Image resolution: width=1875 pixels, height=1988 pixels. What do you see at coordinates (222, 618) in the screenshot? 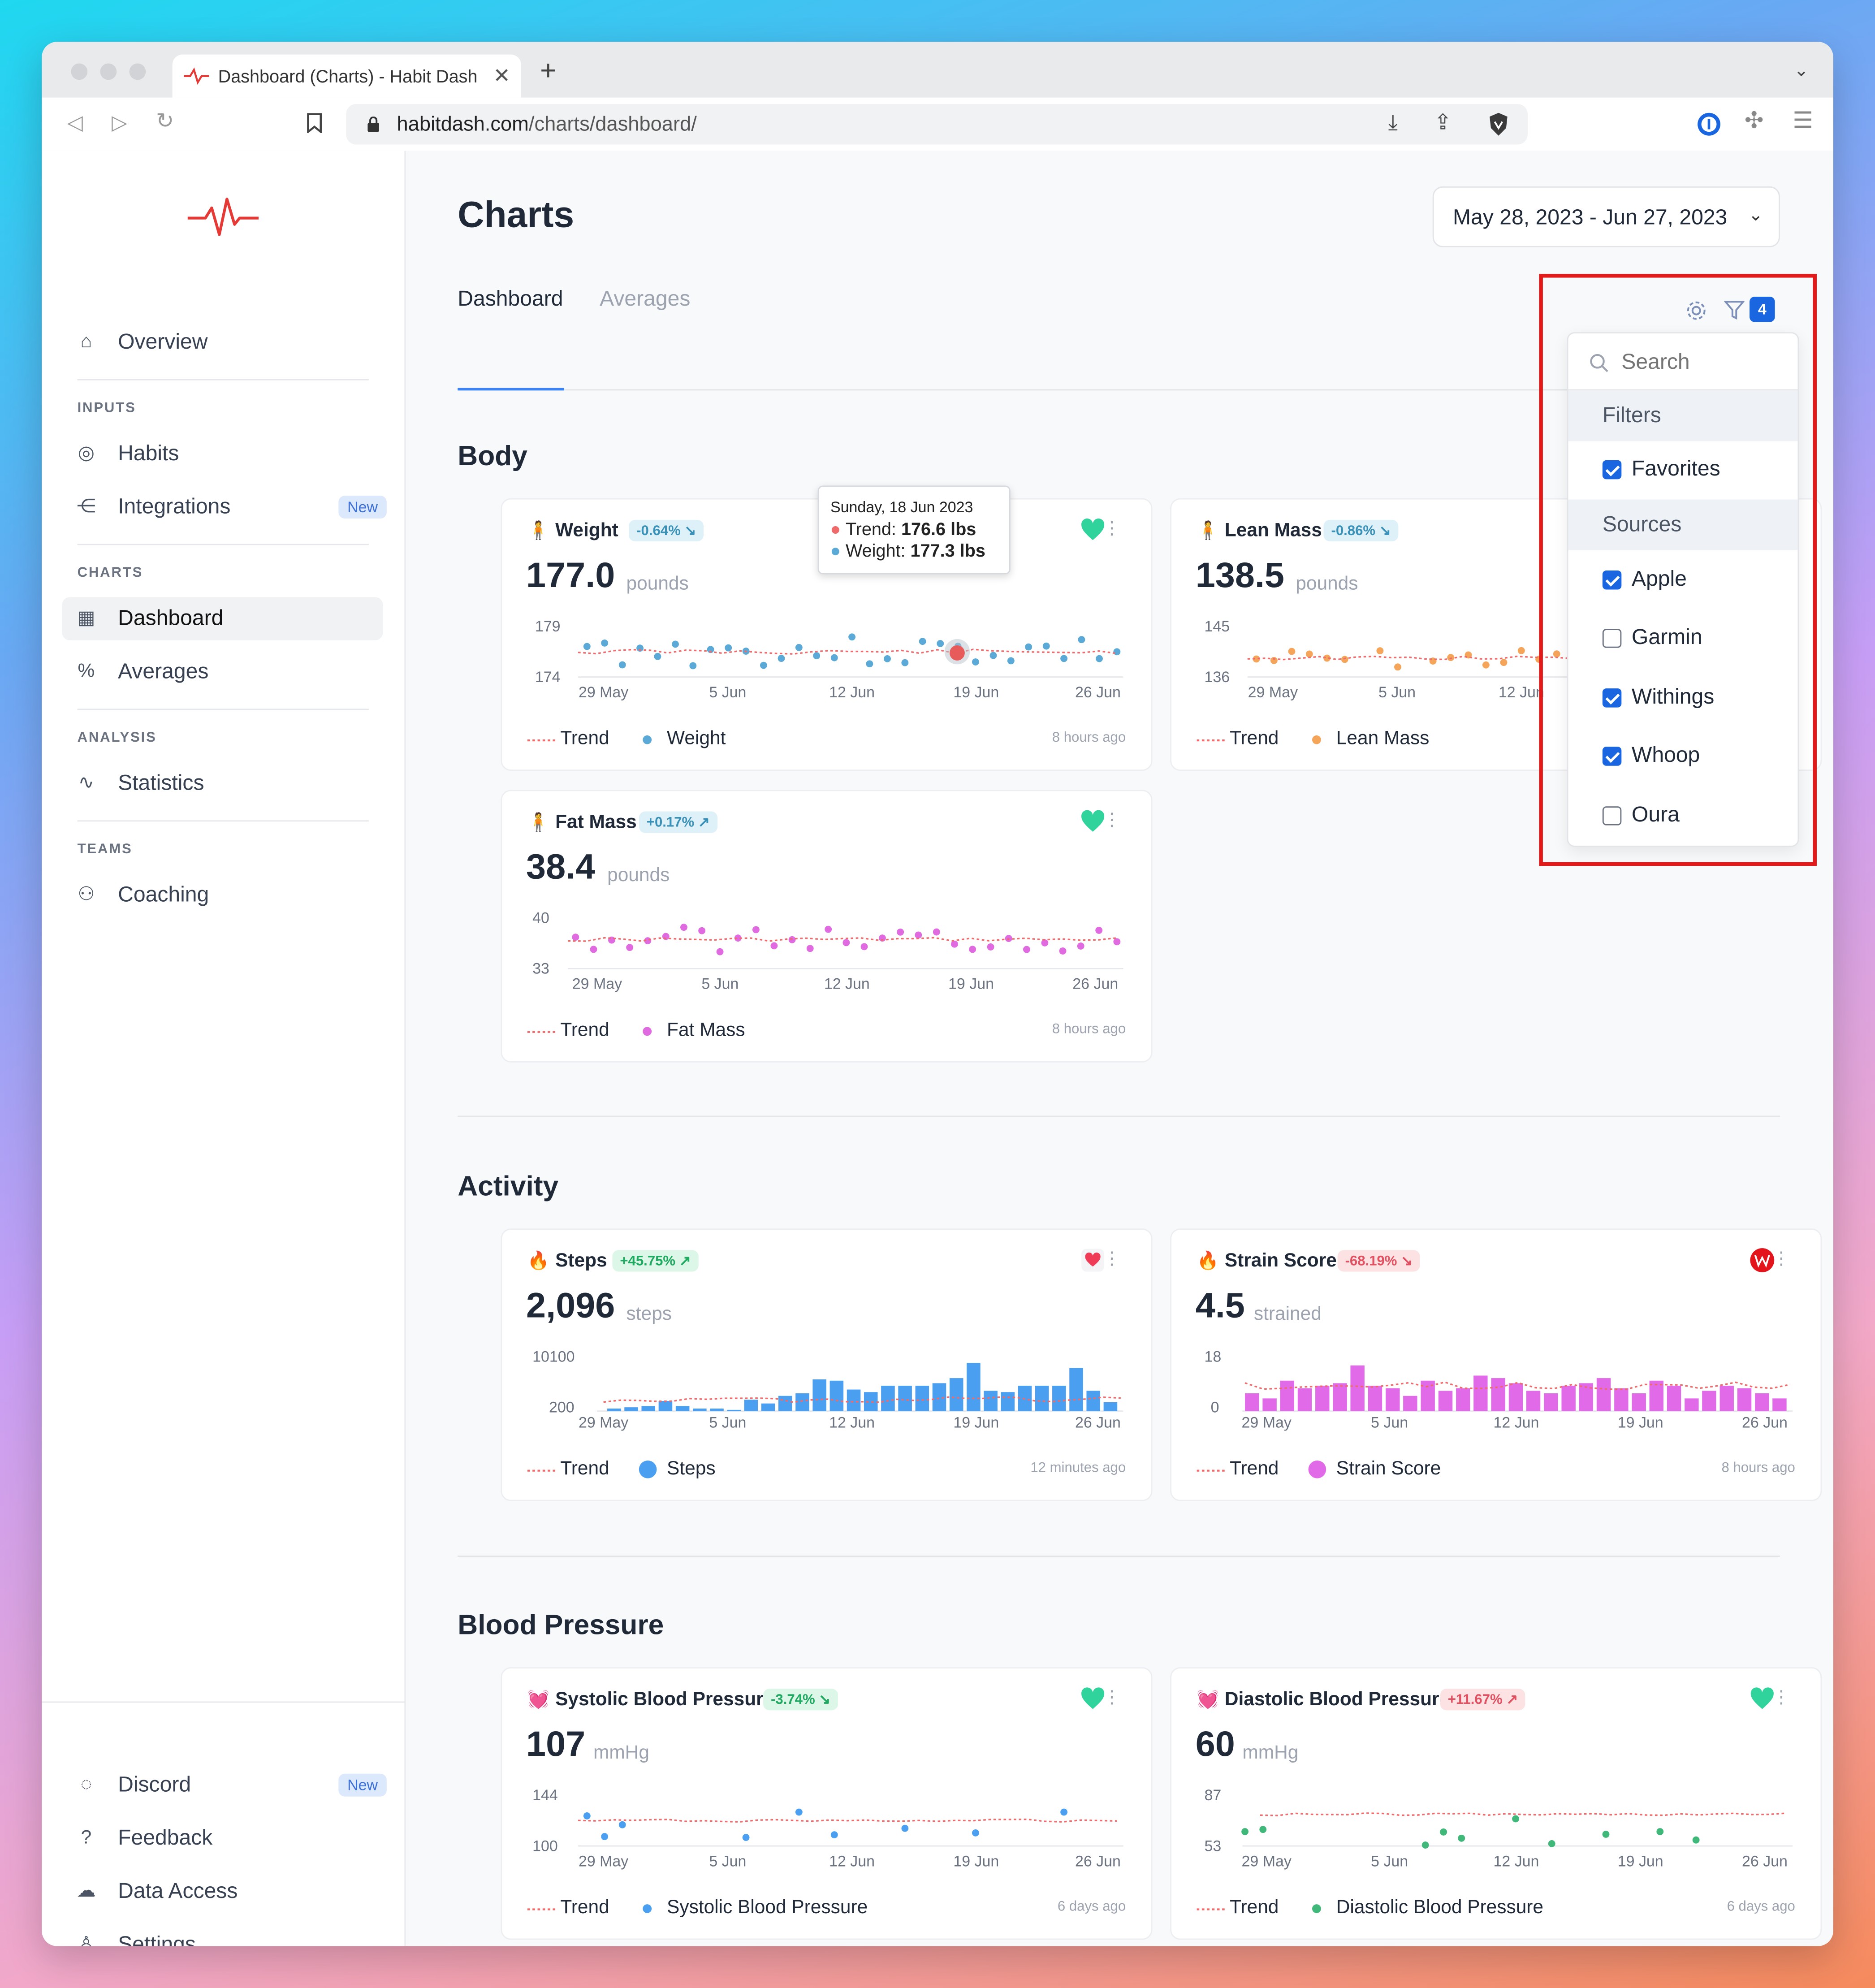
I see `sidebar-item-dashboard: ▦ Dashboard` at bounding box center [222, 618].